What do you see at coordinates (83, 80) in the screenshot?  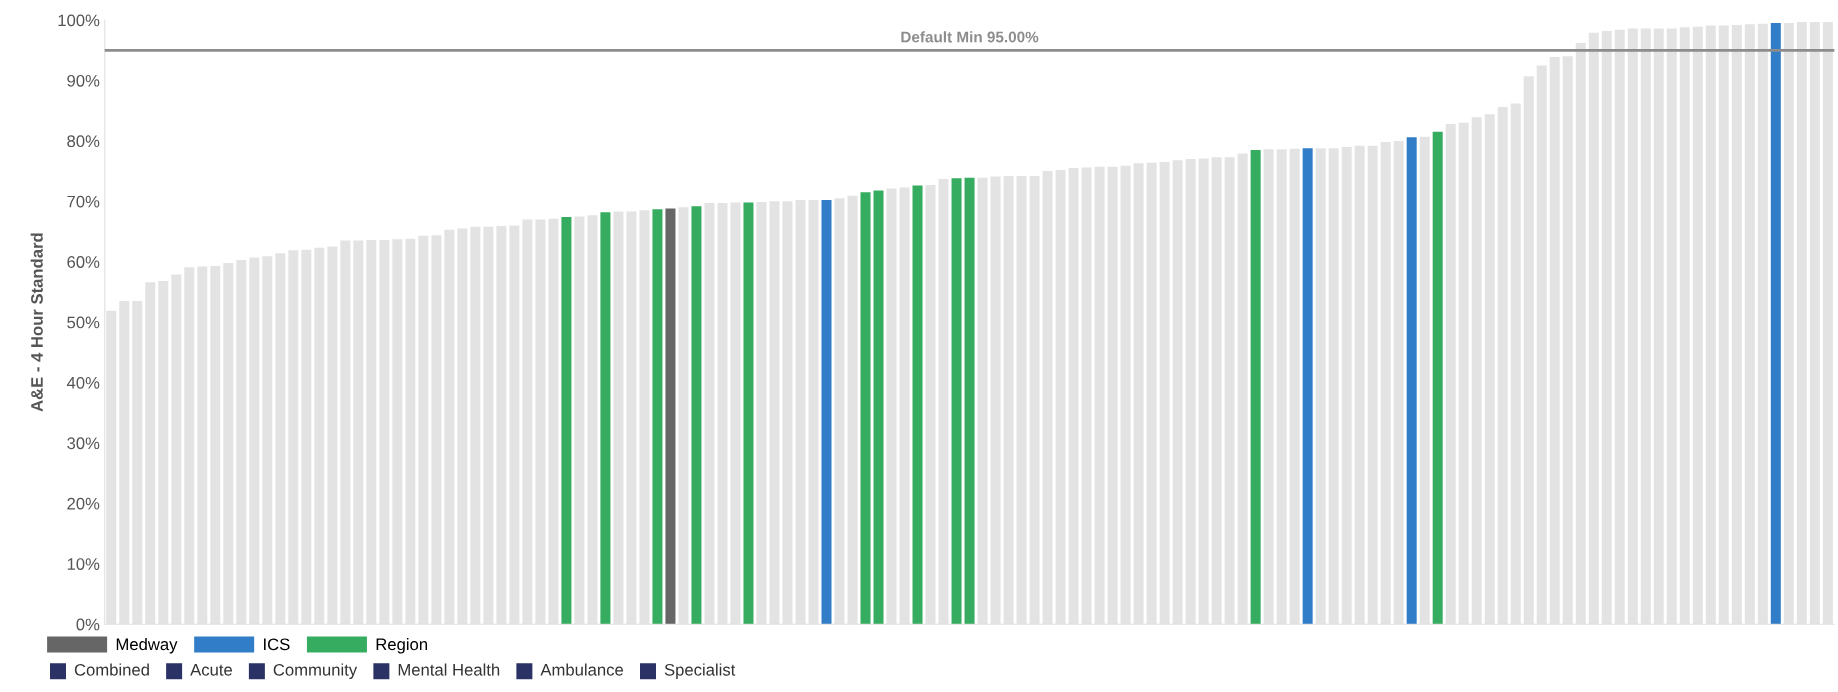 I see `y-tick-label: 90%` at bounding box center [83, 80].